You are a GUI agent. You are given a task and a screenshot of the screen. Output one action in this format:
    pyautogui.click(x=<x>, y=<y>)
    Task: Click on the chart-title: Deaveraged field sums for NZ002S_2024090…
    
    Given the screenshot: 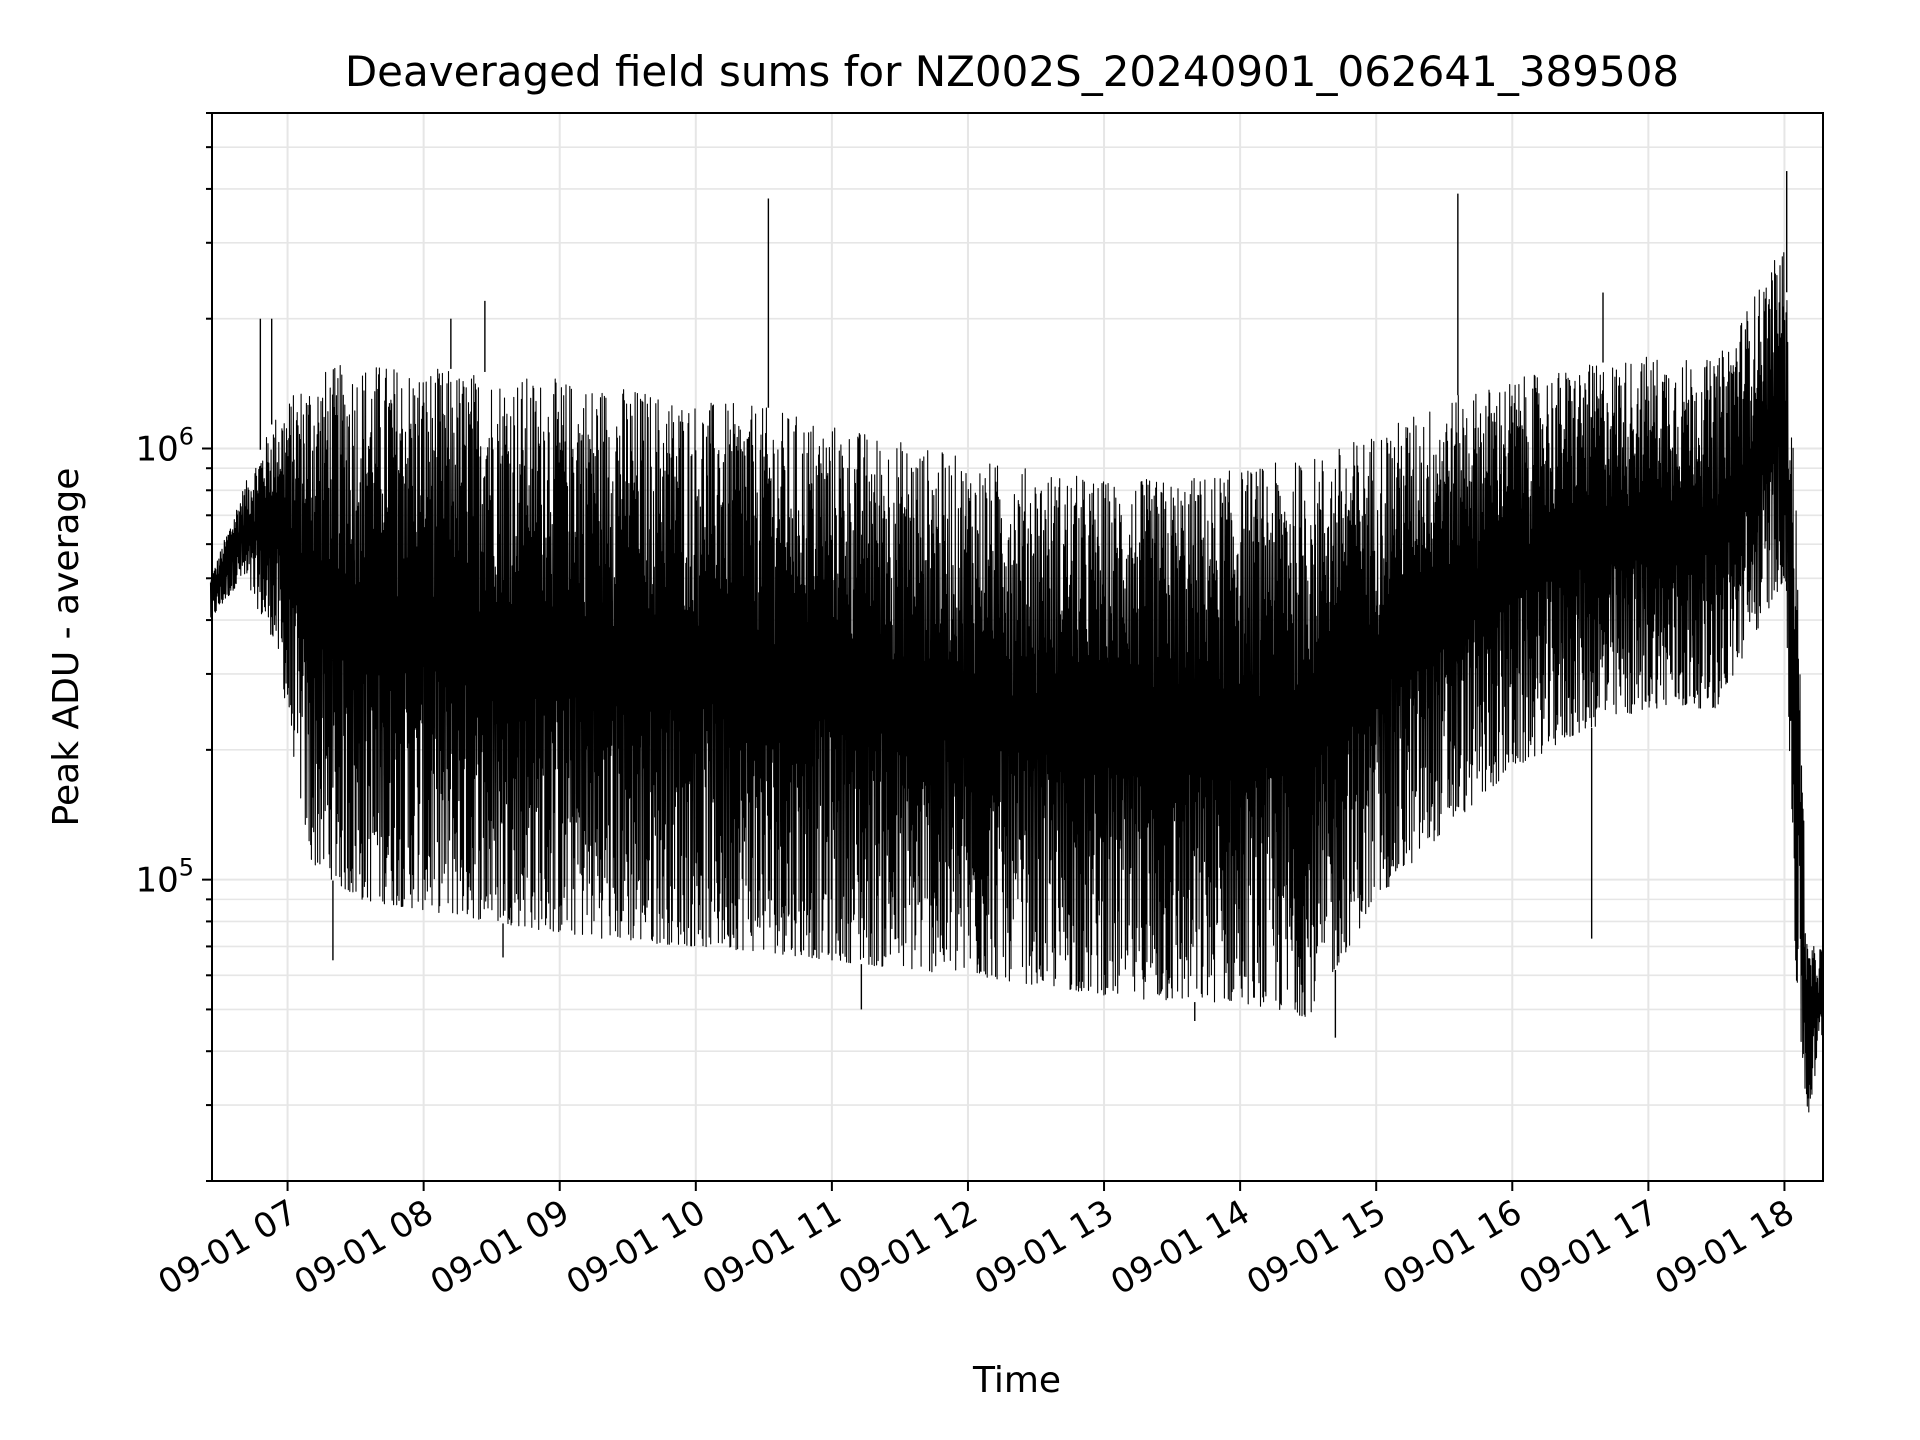 What is the action you would take?
    pyautogui.click(x=1012, y=71)
    